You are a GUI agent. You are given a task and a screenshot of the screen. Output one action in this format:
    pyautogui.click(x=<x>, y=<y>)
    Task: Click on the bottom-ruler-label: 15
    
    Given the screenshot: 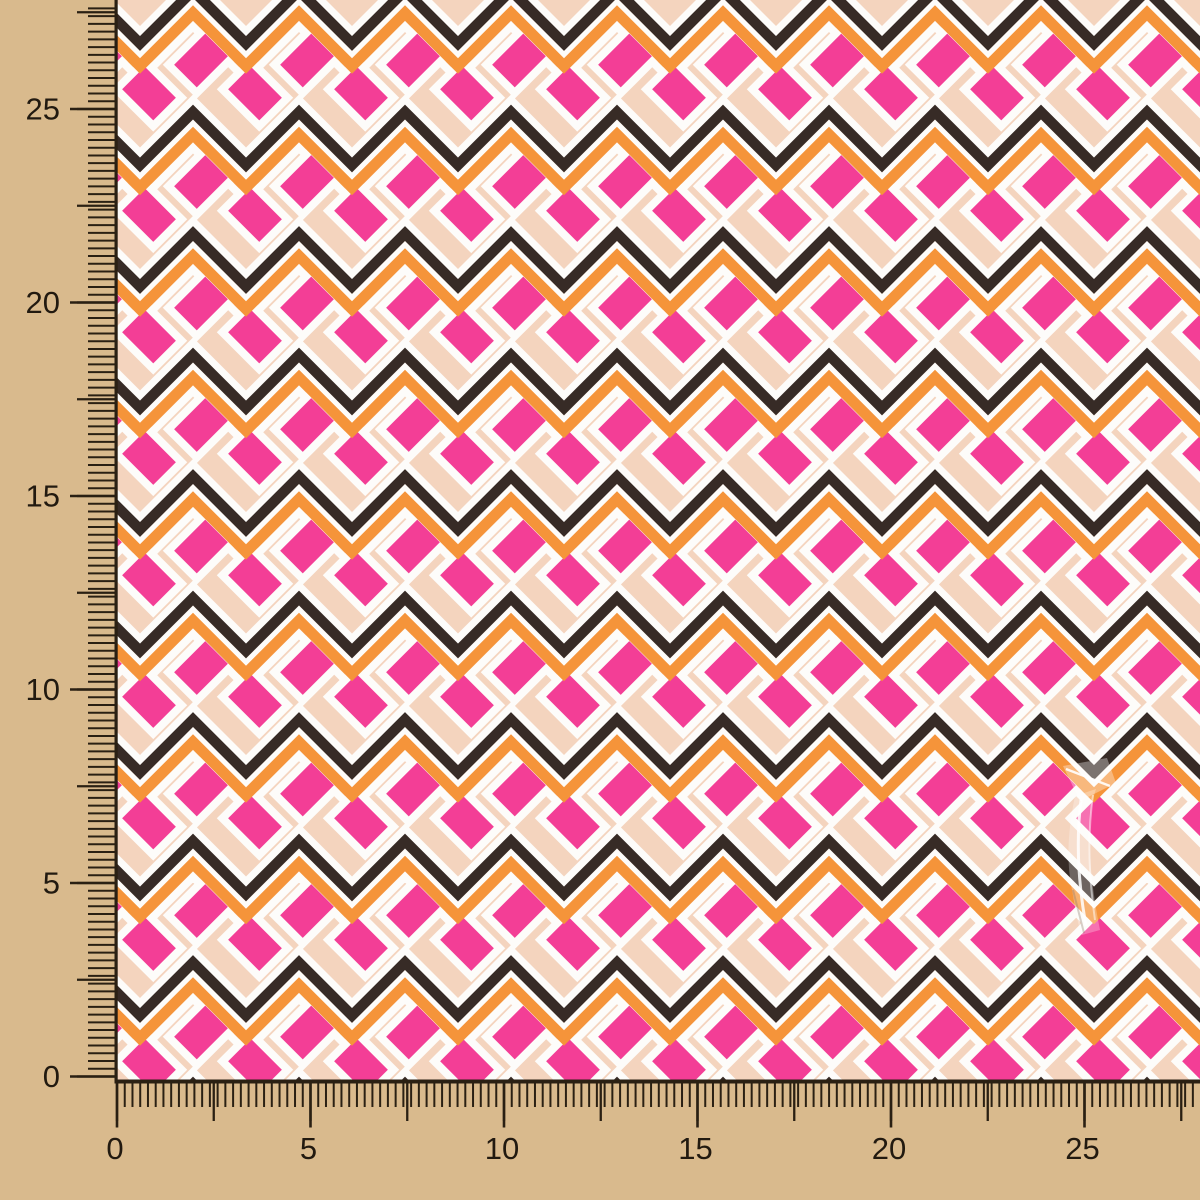 What is the action you would take?
    pyautogui.click(x=695, y=1148)
    